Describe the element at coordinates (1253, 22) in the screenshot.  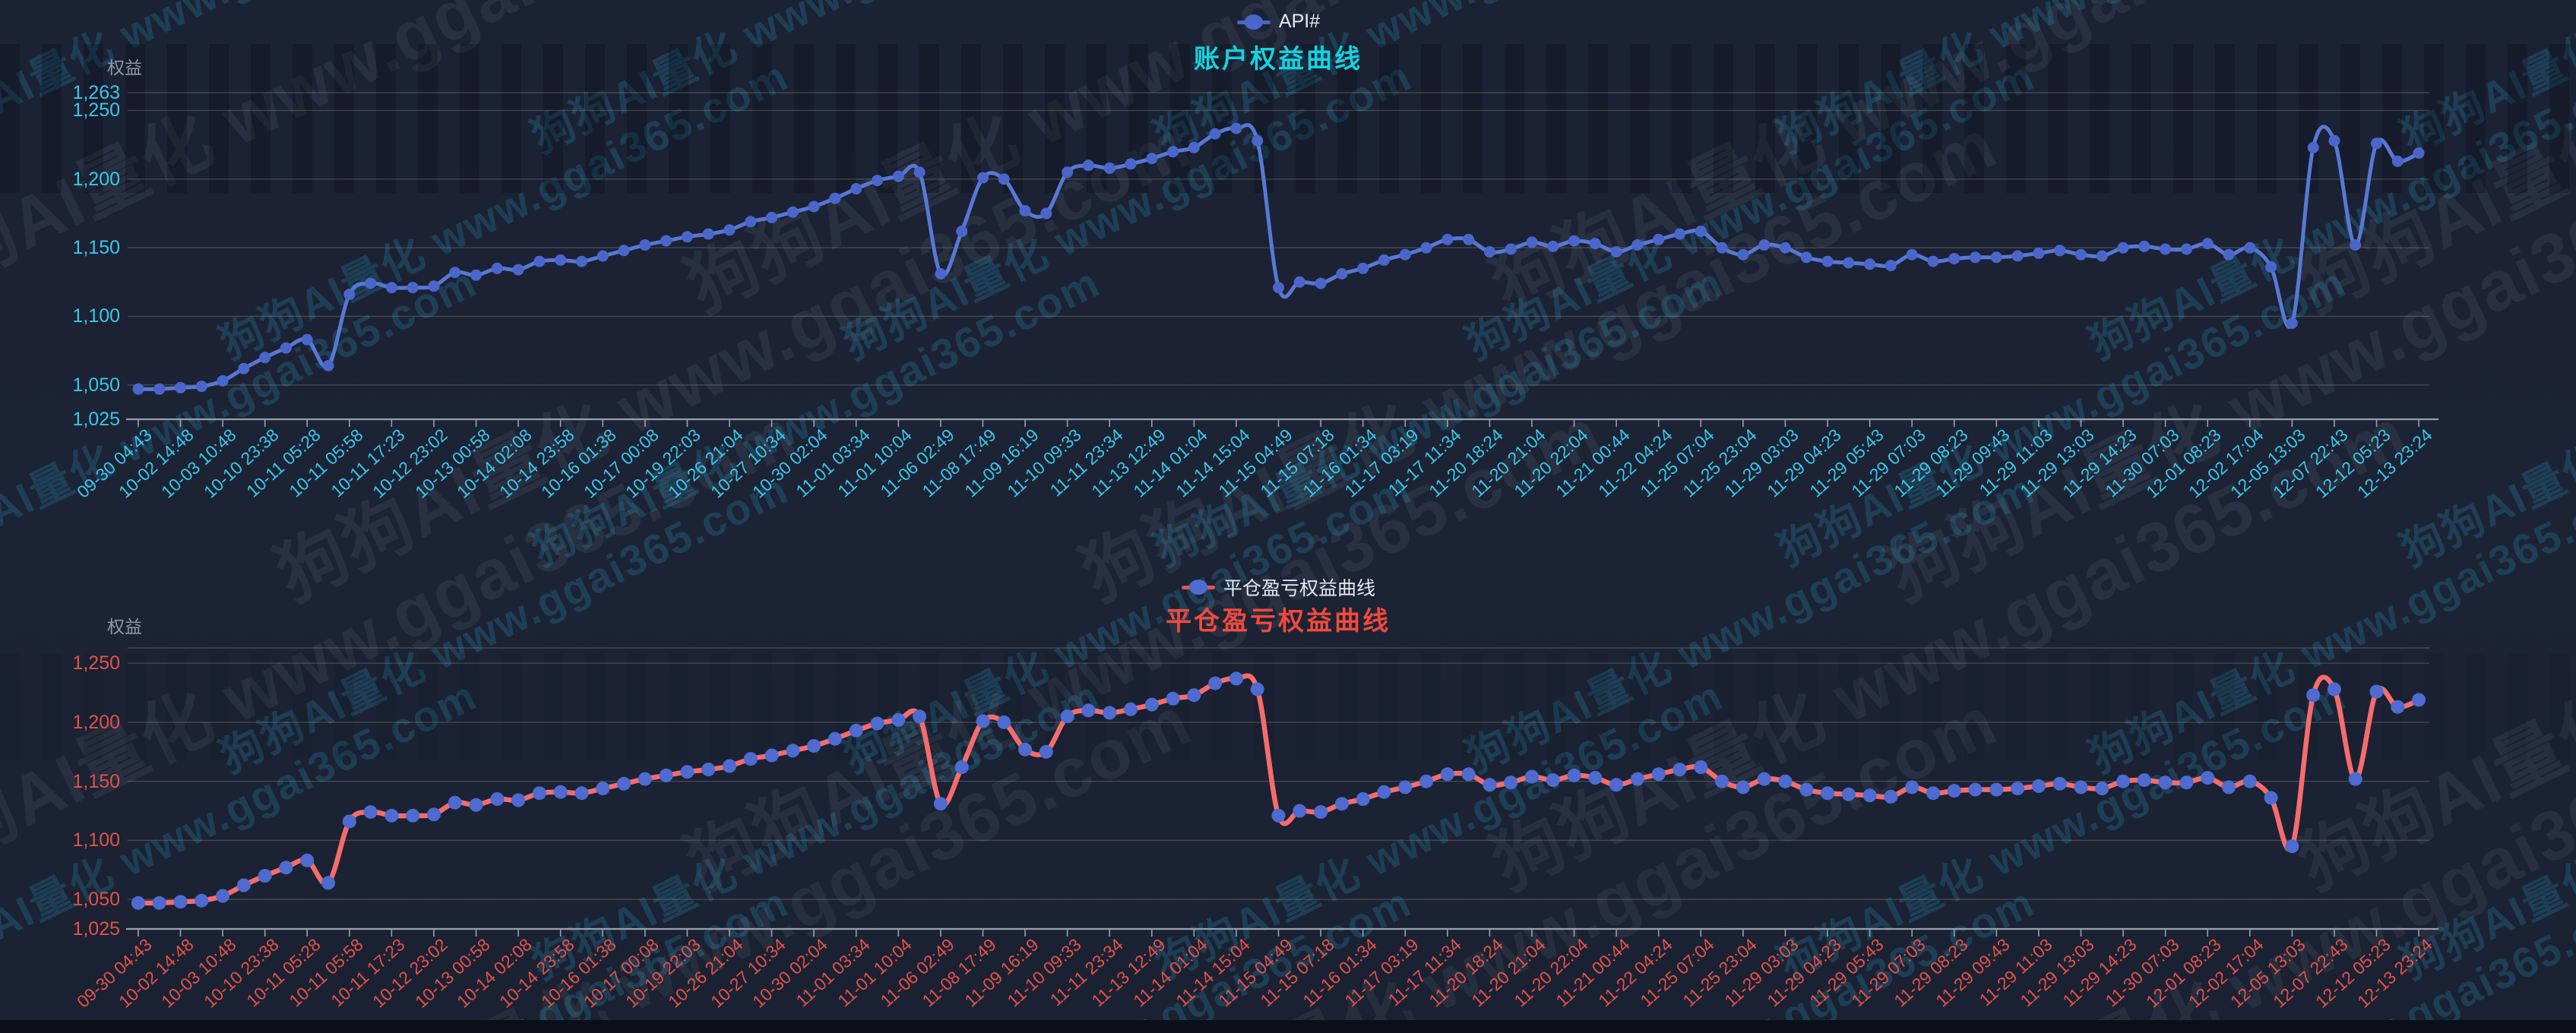
I see `legend-line-dot-icon` at that location.